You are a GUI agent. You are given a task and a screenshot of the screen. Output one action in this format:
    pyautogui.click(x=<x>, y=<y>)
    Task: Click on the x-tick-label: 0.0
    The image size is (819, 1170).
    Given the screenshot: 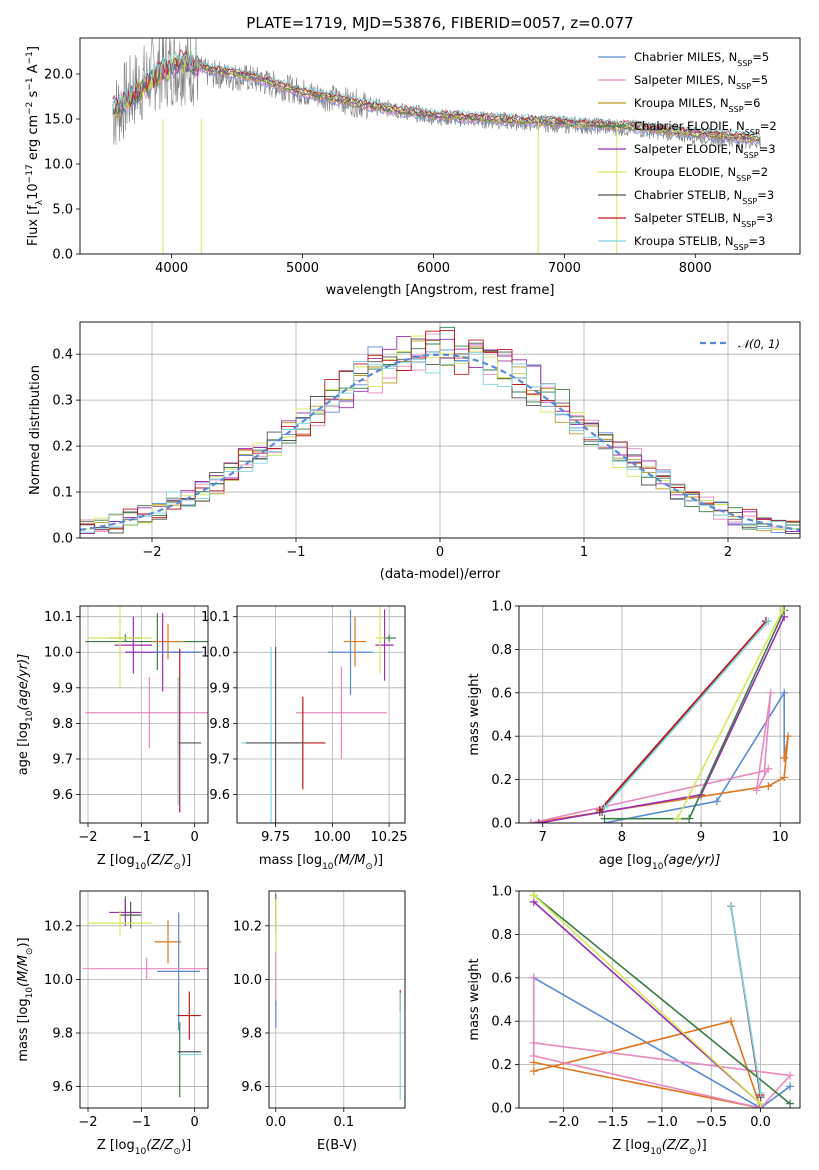 What is the action you would take?
    pyautogui.click(x=275, y=1122)
    